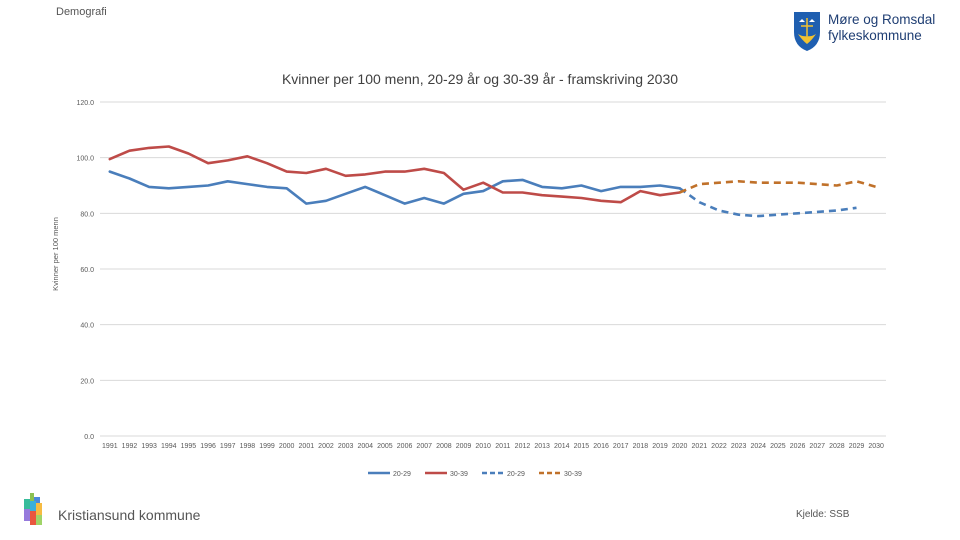 This screenshot has height=540, width=960. I want to click on x-tick-label: 1996, so click(208, 446).